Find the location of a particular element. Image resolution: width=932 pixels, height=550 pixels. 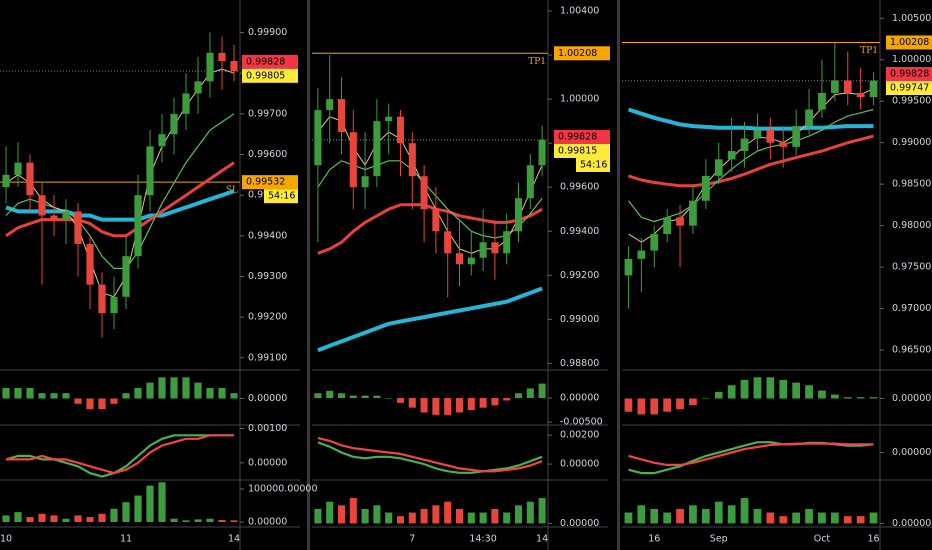

y-tick-label: 0.99600 is located at coordinates (267, 154).